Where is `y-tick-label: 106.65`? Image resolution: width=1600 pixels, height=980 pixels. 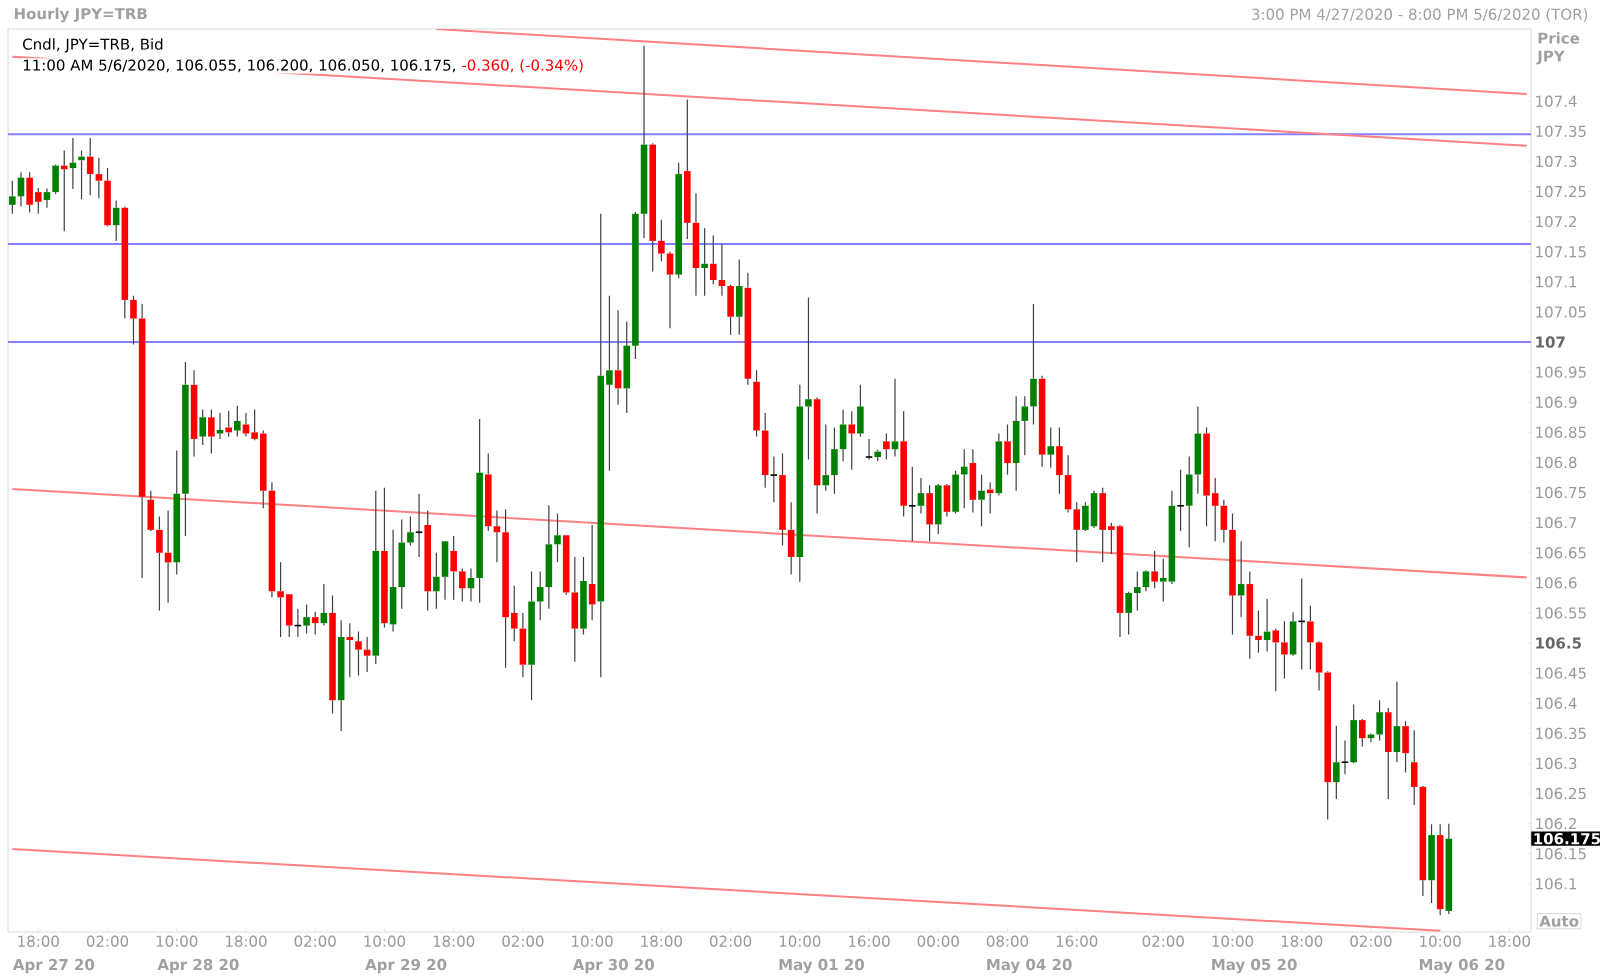
y-tick-label: 106.65 is located at coordinates (1561, 553).